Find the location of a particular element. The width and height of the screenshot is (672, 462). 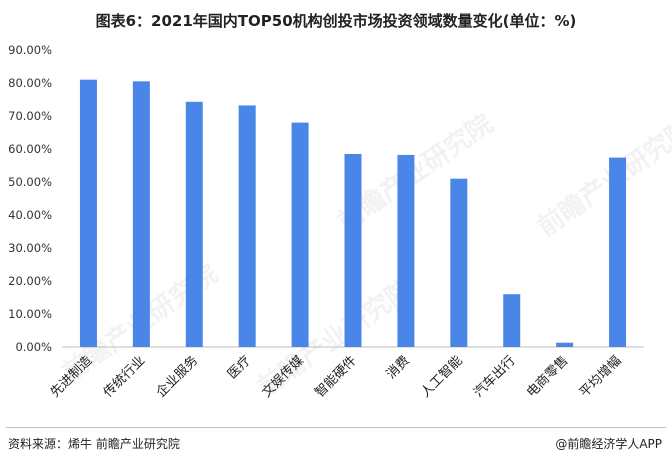

x-tick-label: 汽车出行 is located at coordinates (494, 377).